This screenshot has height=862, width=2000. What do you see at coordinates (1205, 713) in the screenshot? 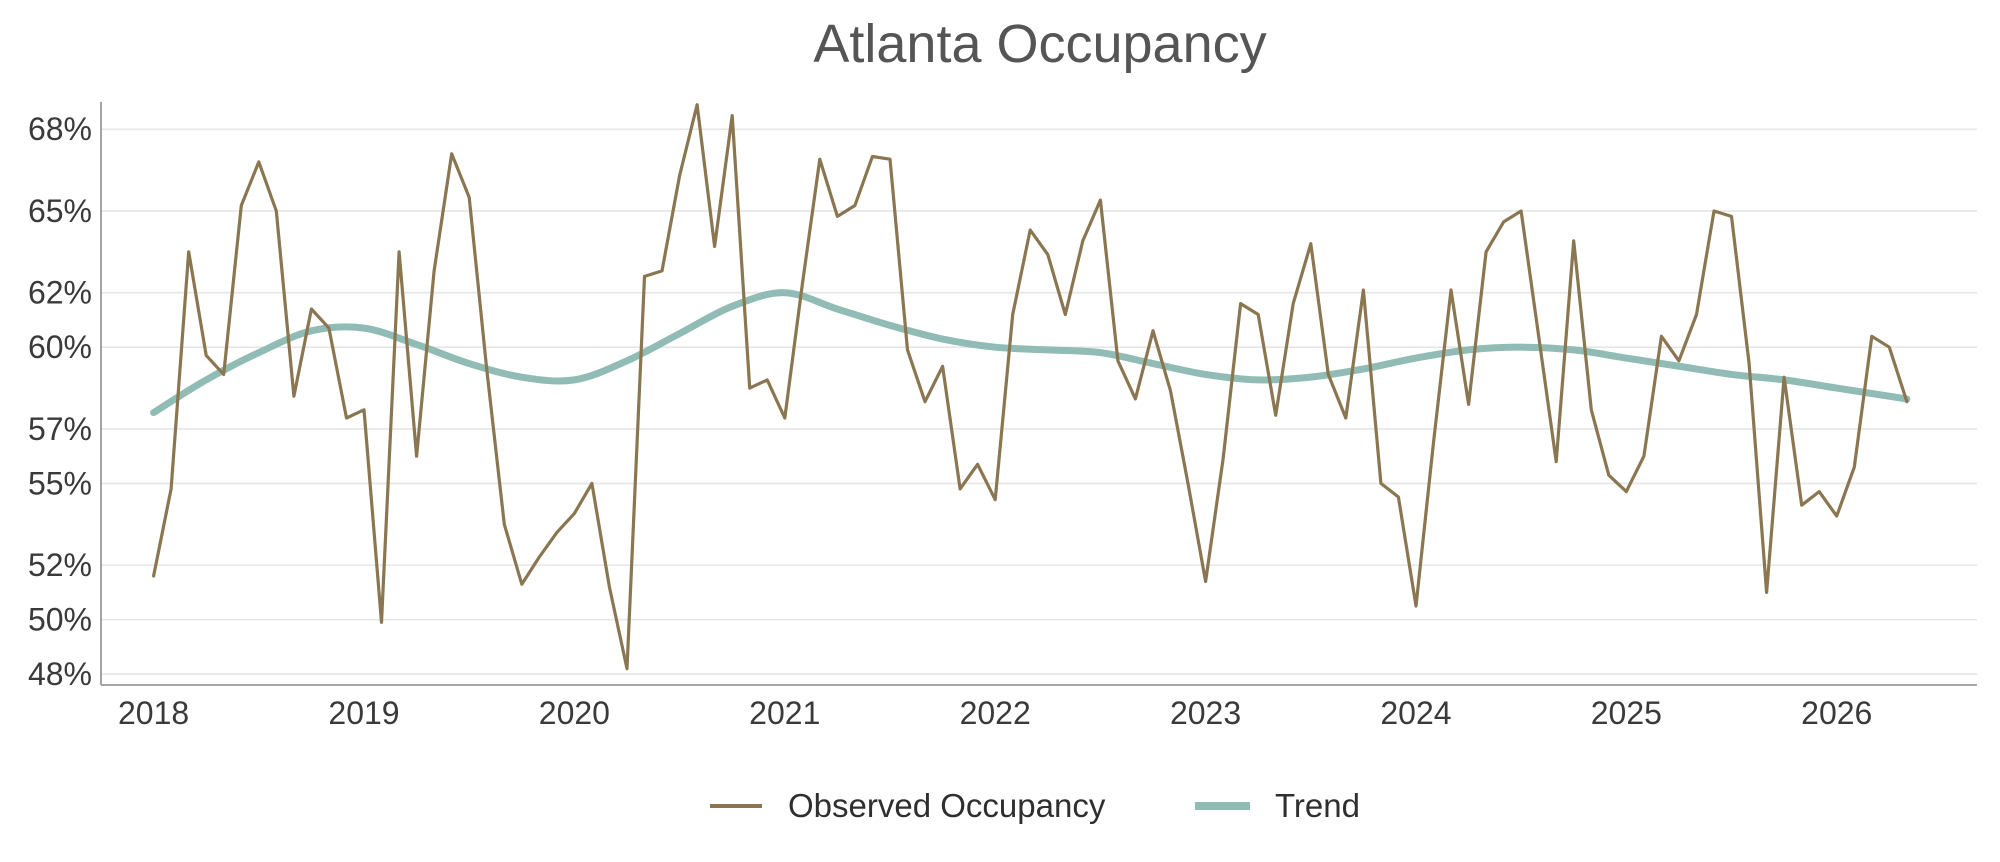
I see `x-tick-label: 2023` at bounding box center [1205, 713].